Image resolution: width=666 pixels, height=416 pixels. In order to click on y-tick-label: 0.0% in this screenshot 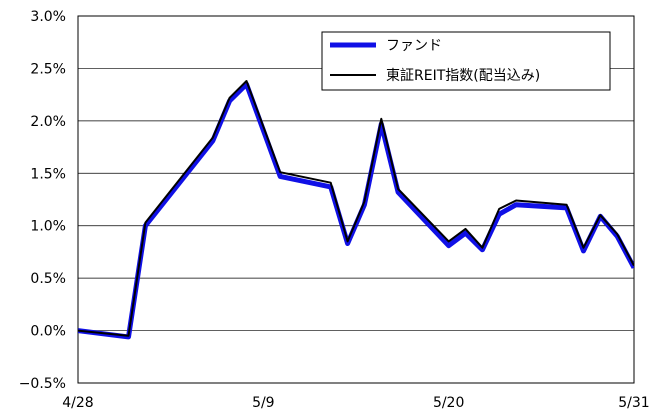, I will do `click(48, 332)`.